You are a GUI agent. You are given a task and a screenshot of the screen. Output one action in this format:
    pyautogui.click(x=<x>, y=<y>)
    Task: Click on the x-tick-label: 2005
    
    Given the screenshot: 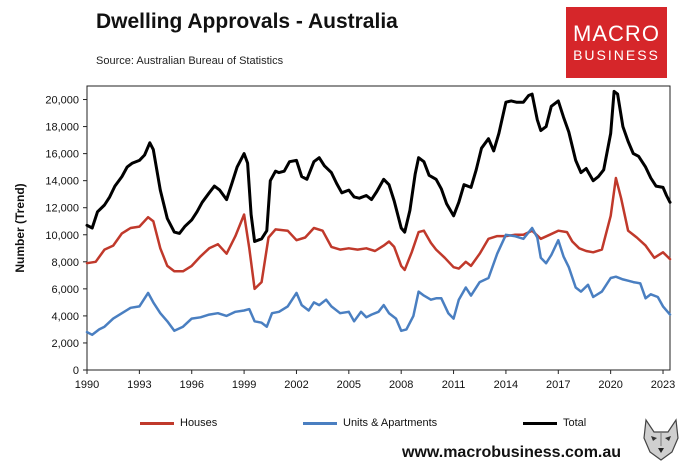 What is the action you would take?
    pyautogui.click(x=349, y=385)
    